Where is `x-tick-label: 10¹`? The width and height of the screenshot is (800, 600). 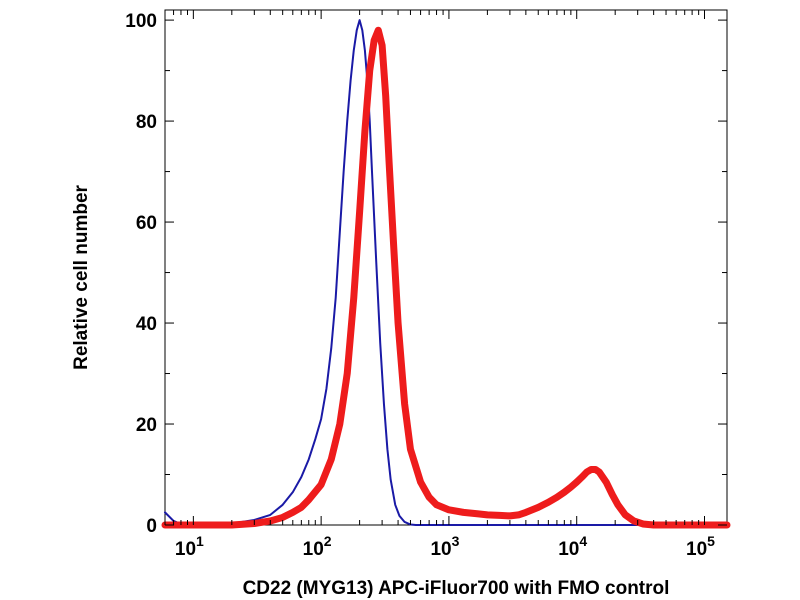
x-tick-label: 10¹ is located at coordinates (189, 546).